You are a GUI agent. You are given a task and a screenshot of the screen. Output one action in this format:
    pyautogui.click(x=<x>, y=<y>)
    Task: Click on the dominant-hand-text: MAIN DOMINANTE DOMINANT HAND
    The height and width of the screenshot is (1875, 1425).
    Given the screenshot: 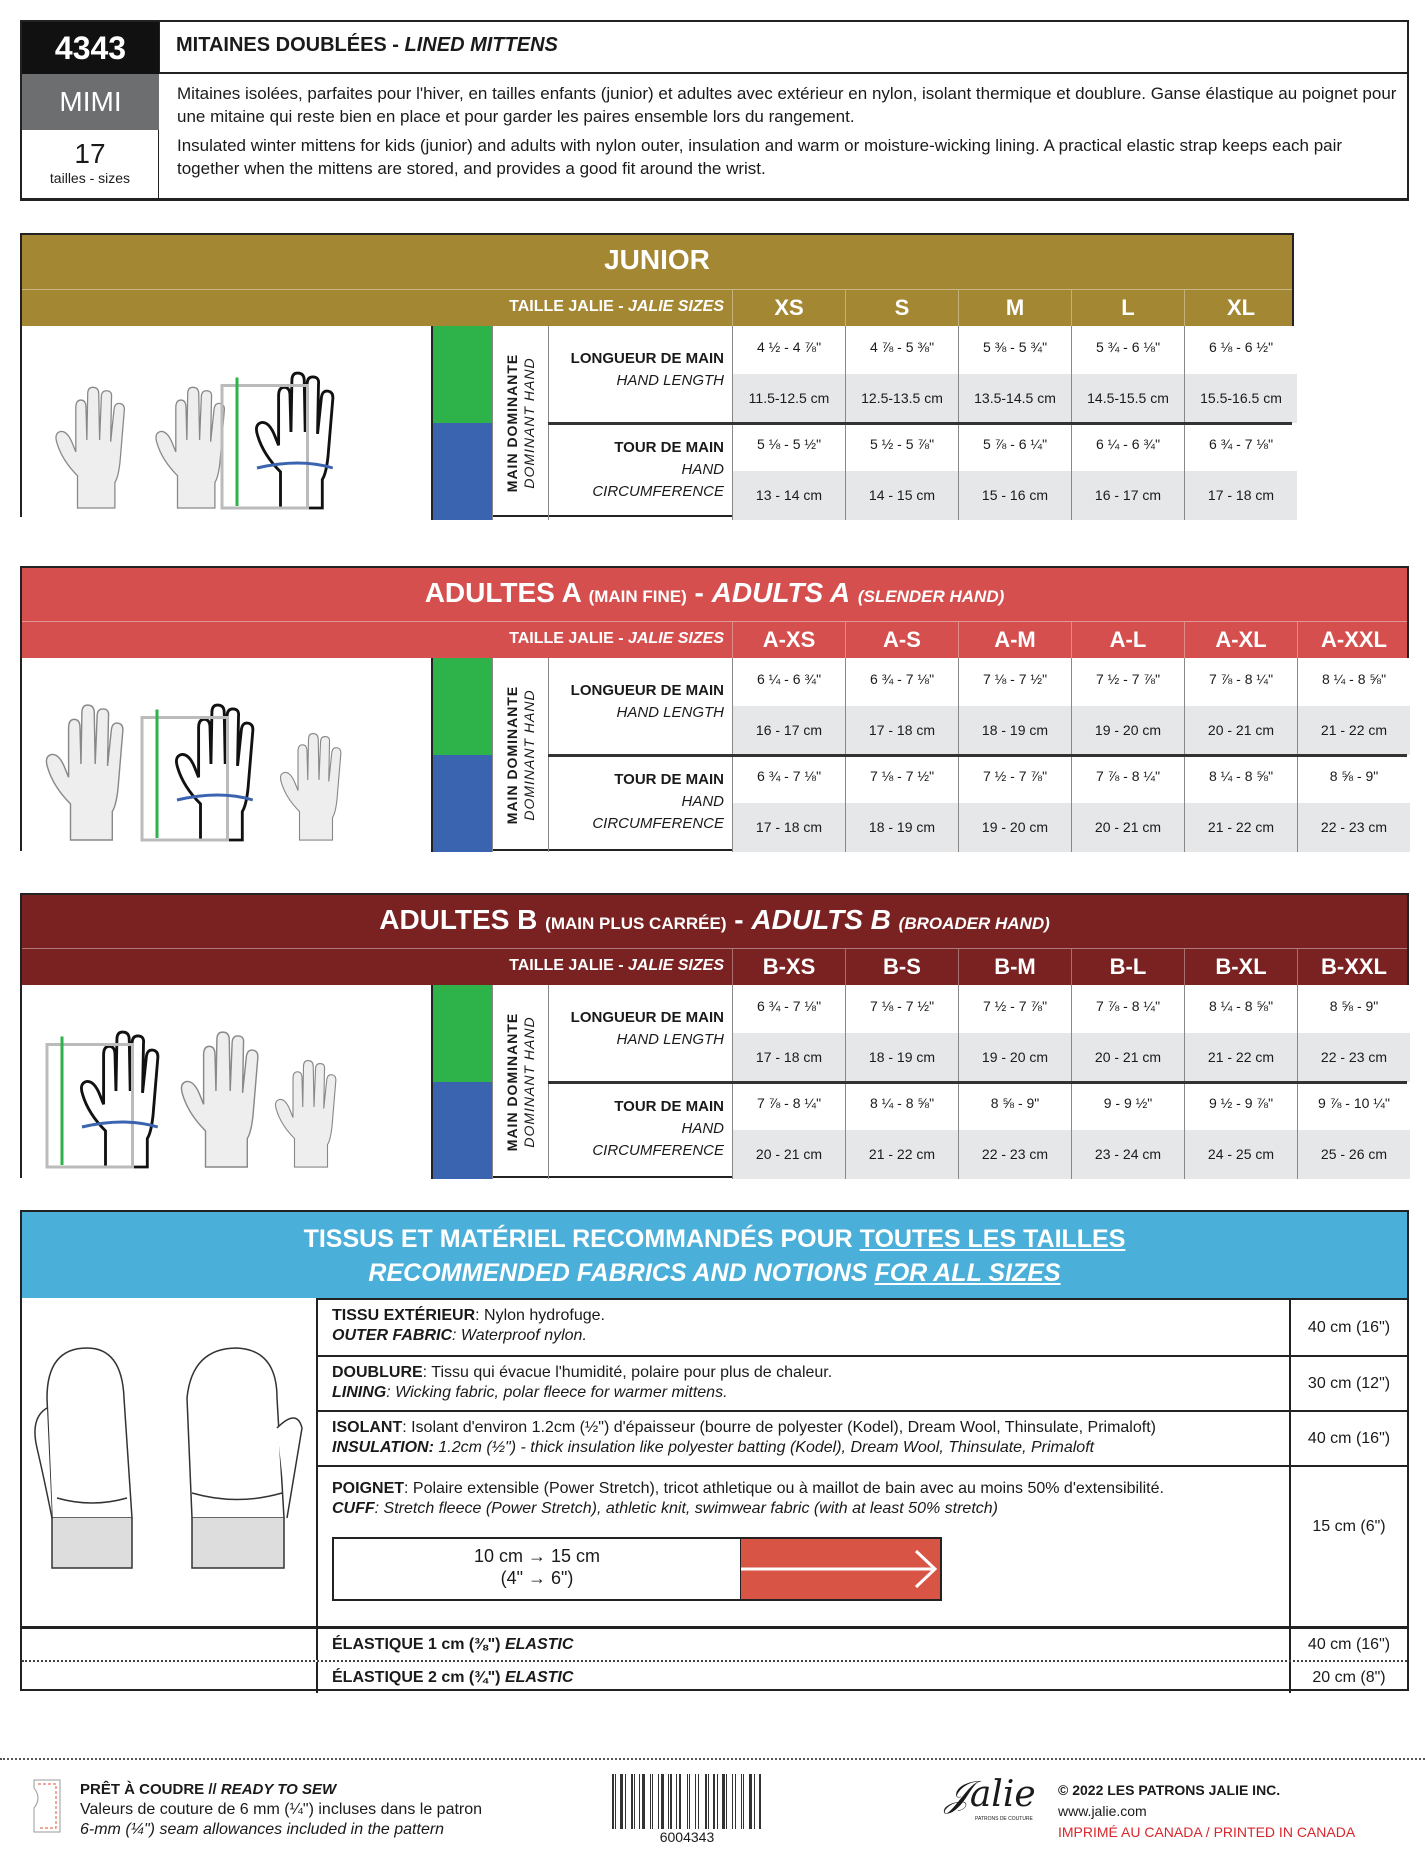 What is the action you would take?
    pyautogui.click(x=521, y=423)
    